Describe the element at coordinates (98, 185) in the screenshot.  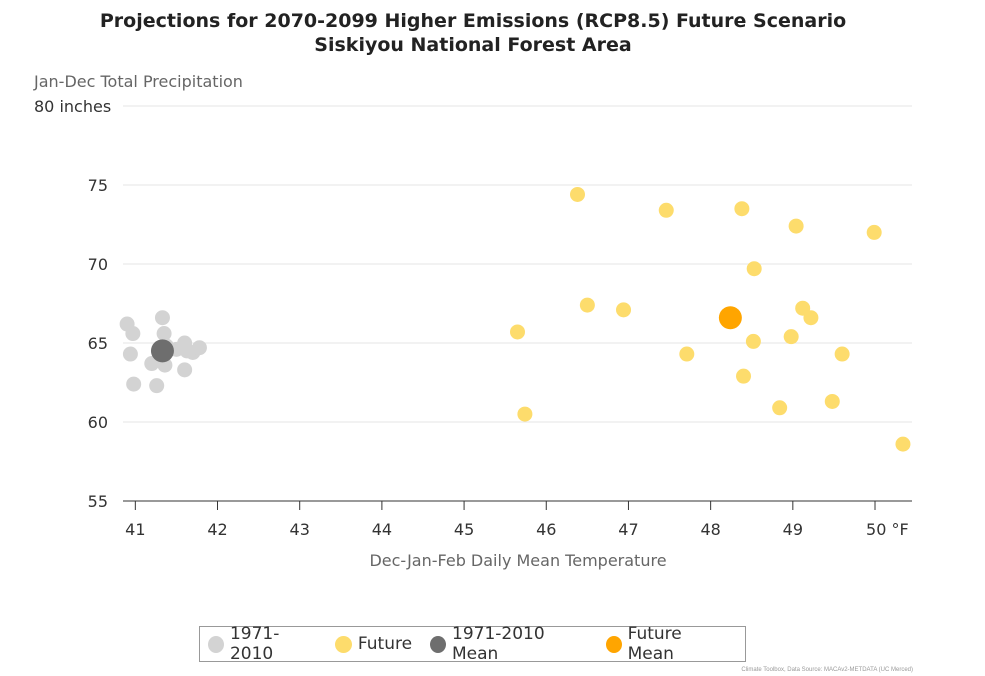
I see `y-tick-label: 75` at that location.